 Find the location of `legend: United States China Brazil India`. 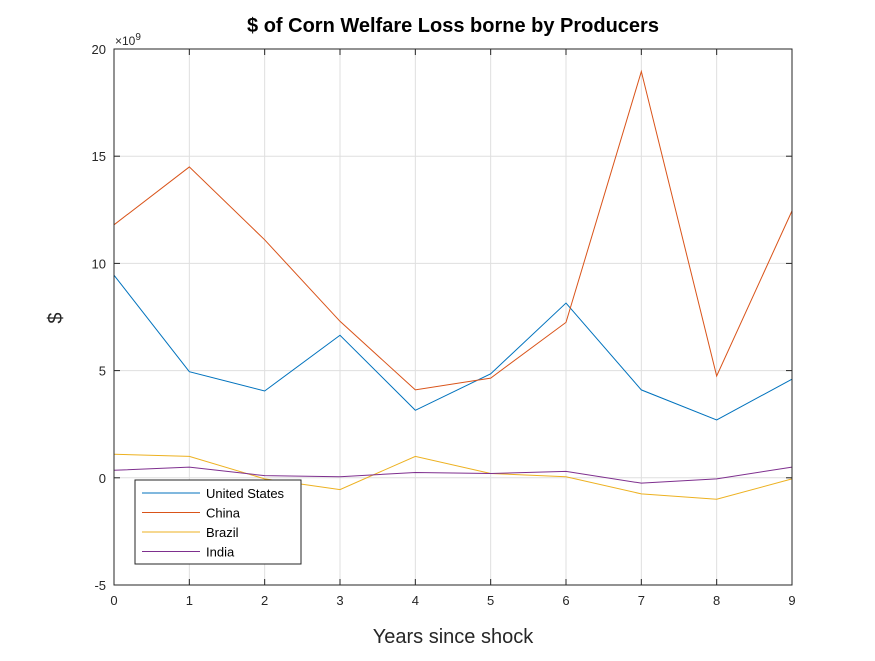

legend: United States China Brazil India is located at coordinates (218, 522).